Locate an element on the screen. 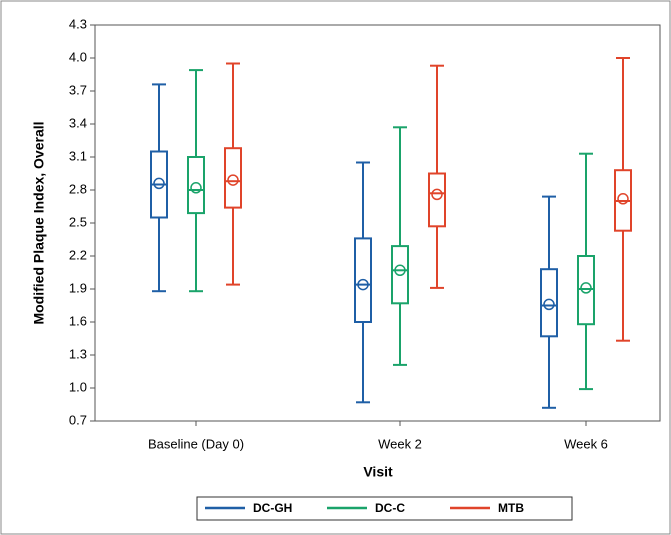 This screenshot has height=535, width=671. legend-box is located at coordinates (384, 508).